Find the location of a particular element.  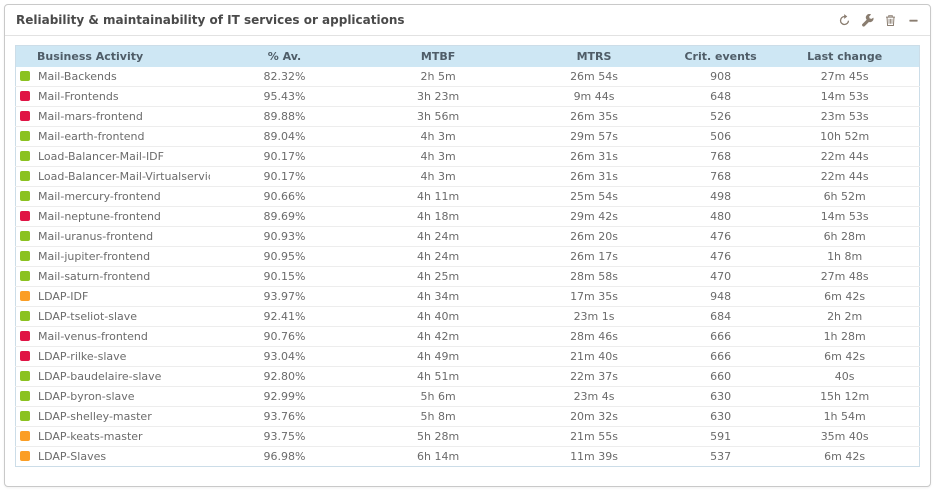

mtbf-cell: 5h 28m is located at coordinates (438, 436).